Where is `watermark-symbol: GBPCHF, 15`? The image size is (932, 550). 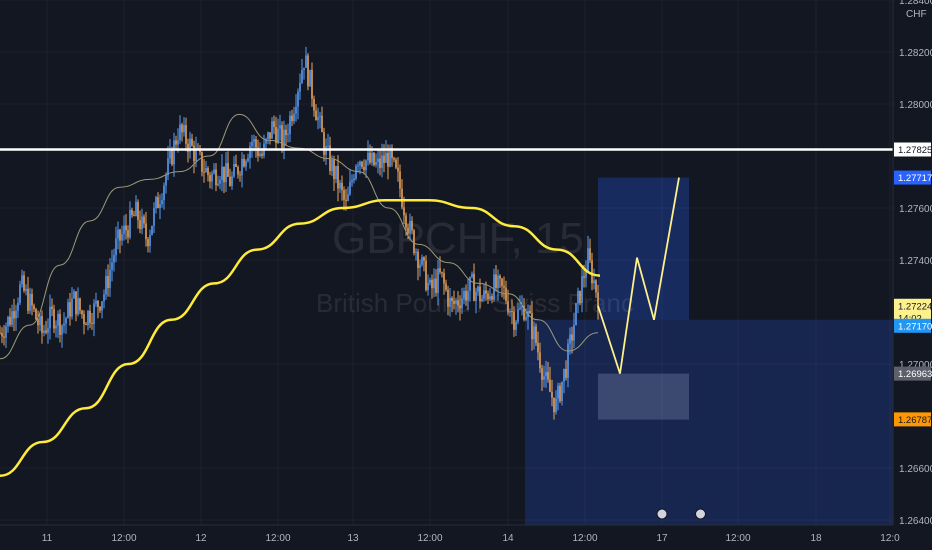 watermark-symbol: GBPCHF, 15 is located at coordinates (458, 238).